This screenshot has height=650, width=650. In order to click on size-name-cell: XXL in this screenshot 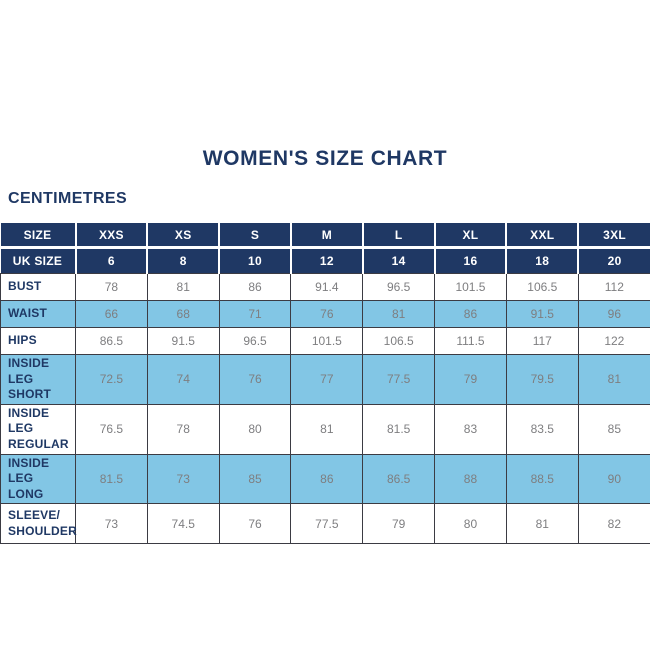, I will do `click(543, 236)`.